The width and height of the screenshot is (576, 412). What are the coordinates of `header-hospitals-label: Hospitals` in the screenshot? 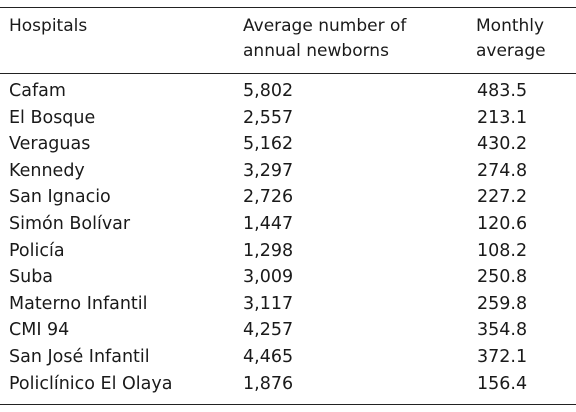 It's located at (48, 26).